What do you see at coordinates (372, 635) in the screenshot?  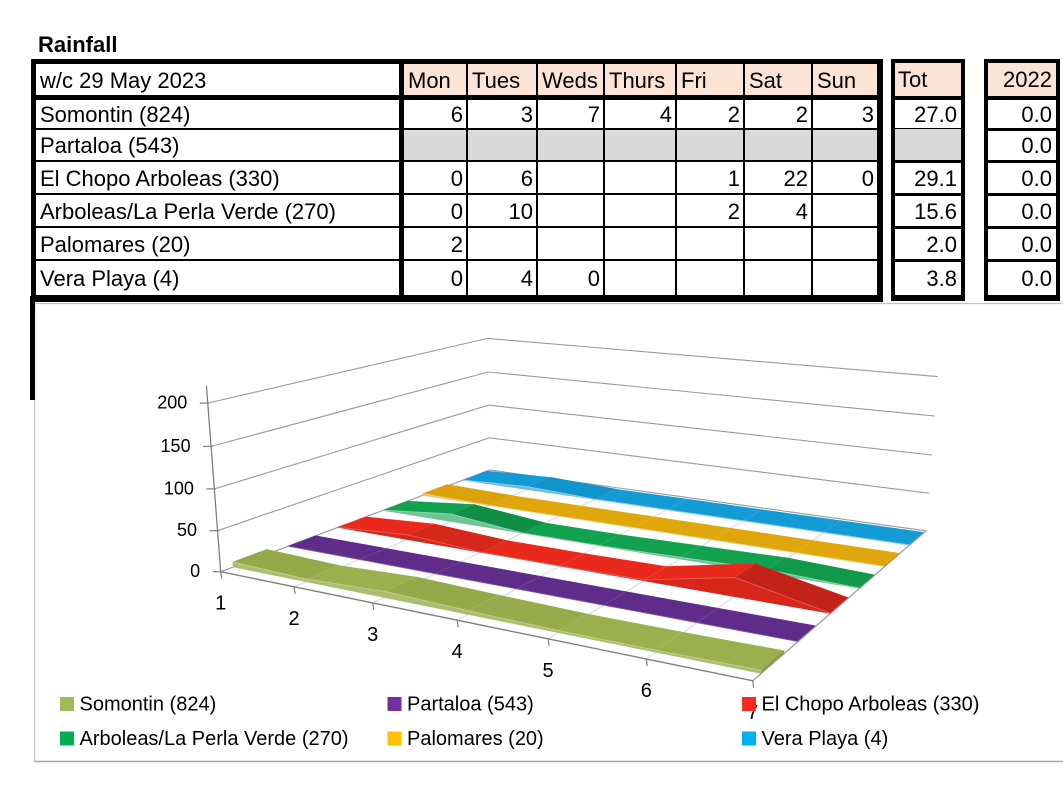 I see `svg-text: 3` at bounding box center [372, 635].